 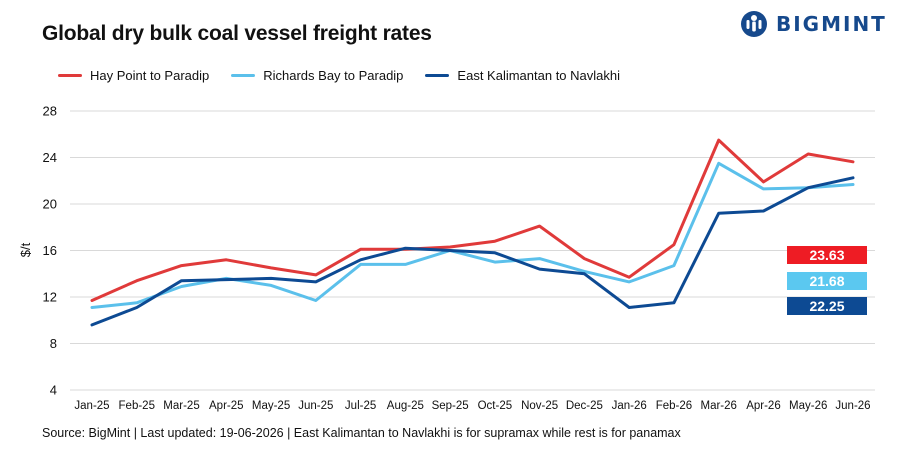 What do you see at coordinates (405, 406) in the screenshot?
I see `x-tick-label: Aug-25` at bounding box center [405, 406].